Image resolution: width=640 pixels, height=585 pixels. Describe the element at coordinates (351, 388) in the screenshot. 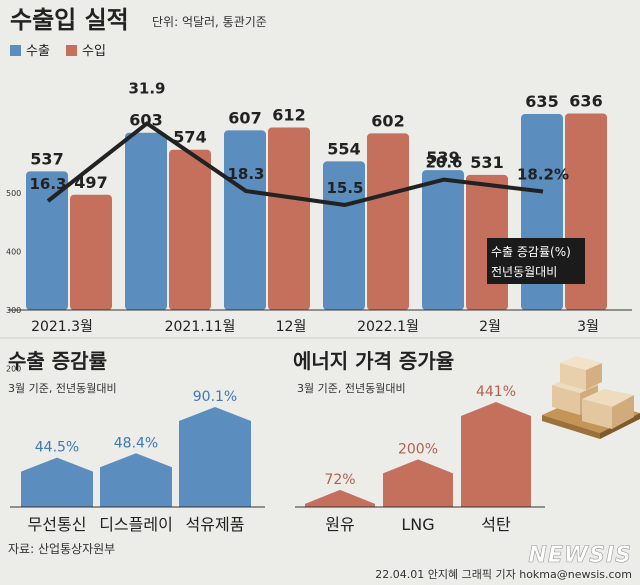

I see `energy-price-subtitle: 3월 기준, 전년동월대비` at that location.